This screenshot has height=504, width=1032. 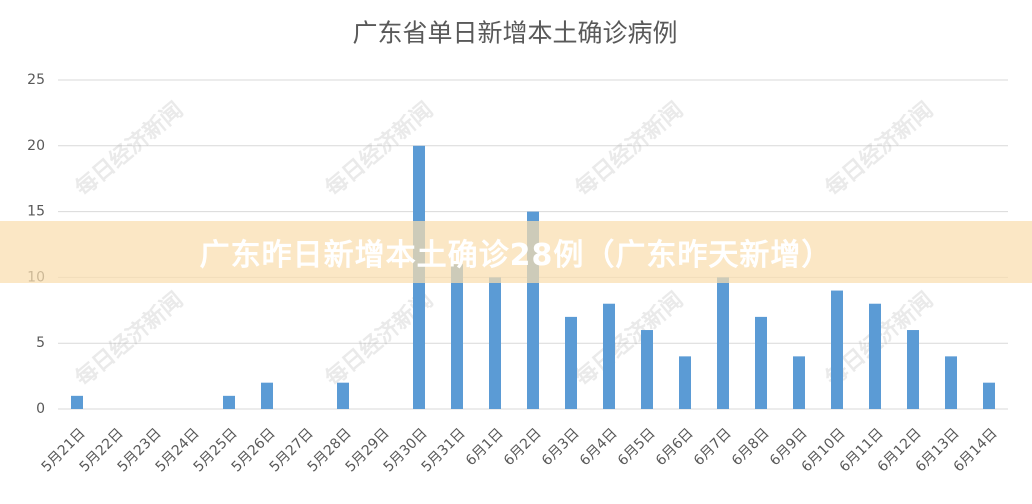 I want to click on y-tick-label: 5, so click(x=40, y=343).